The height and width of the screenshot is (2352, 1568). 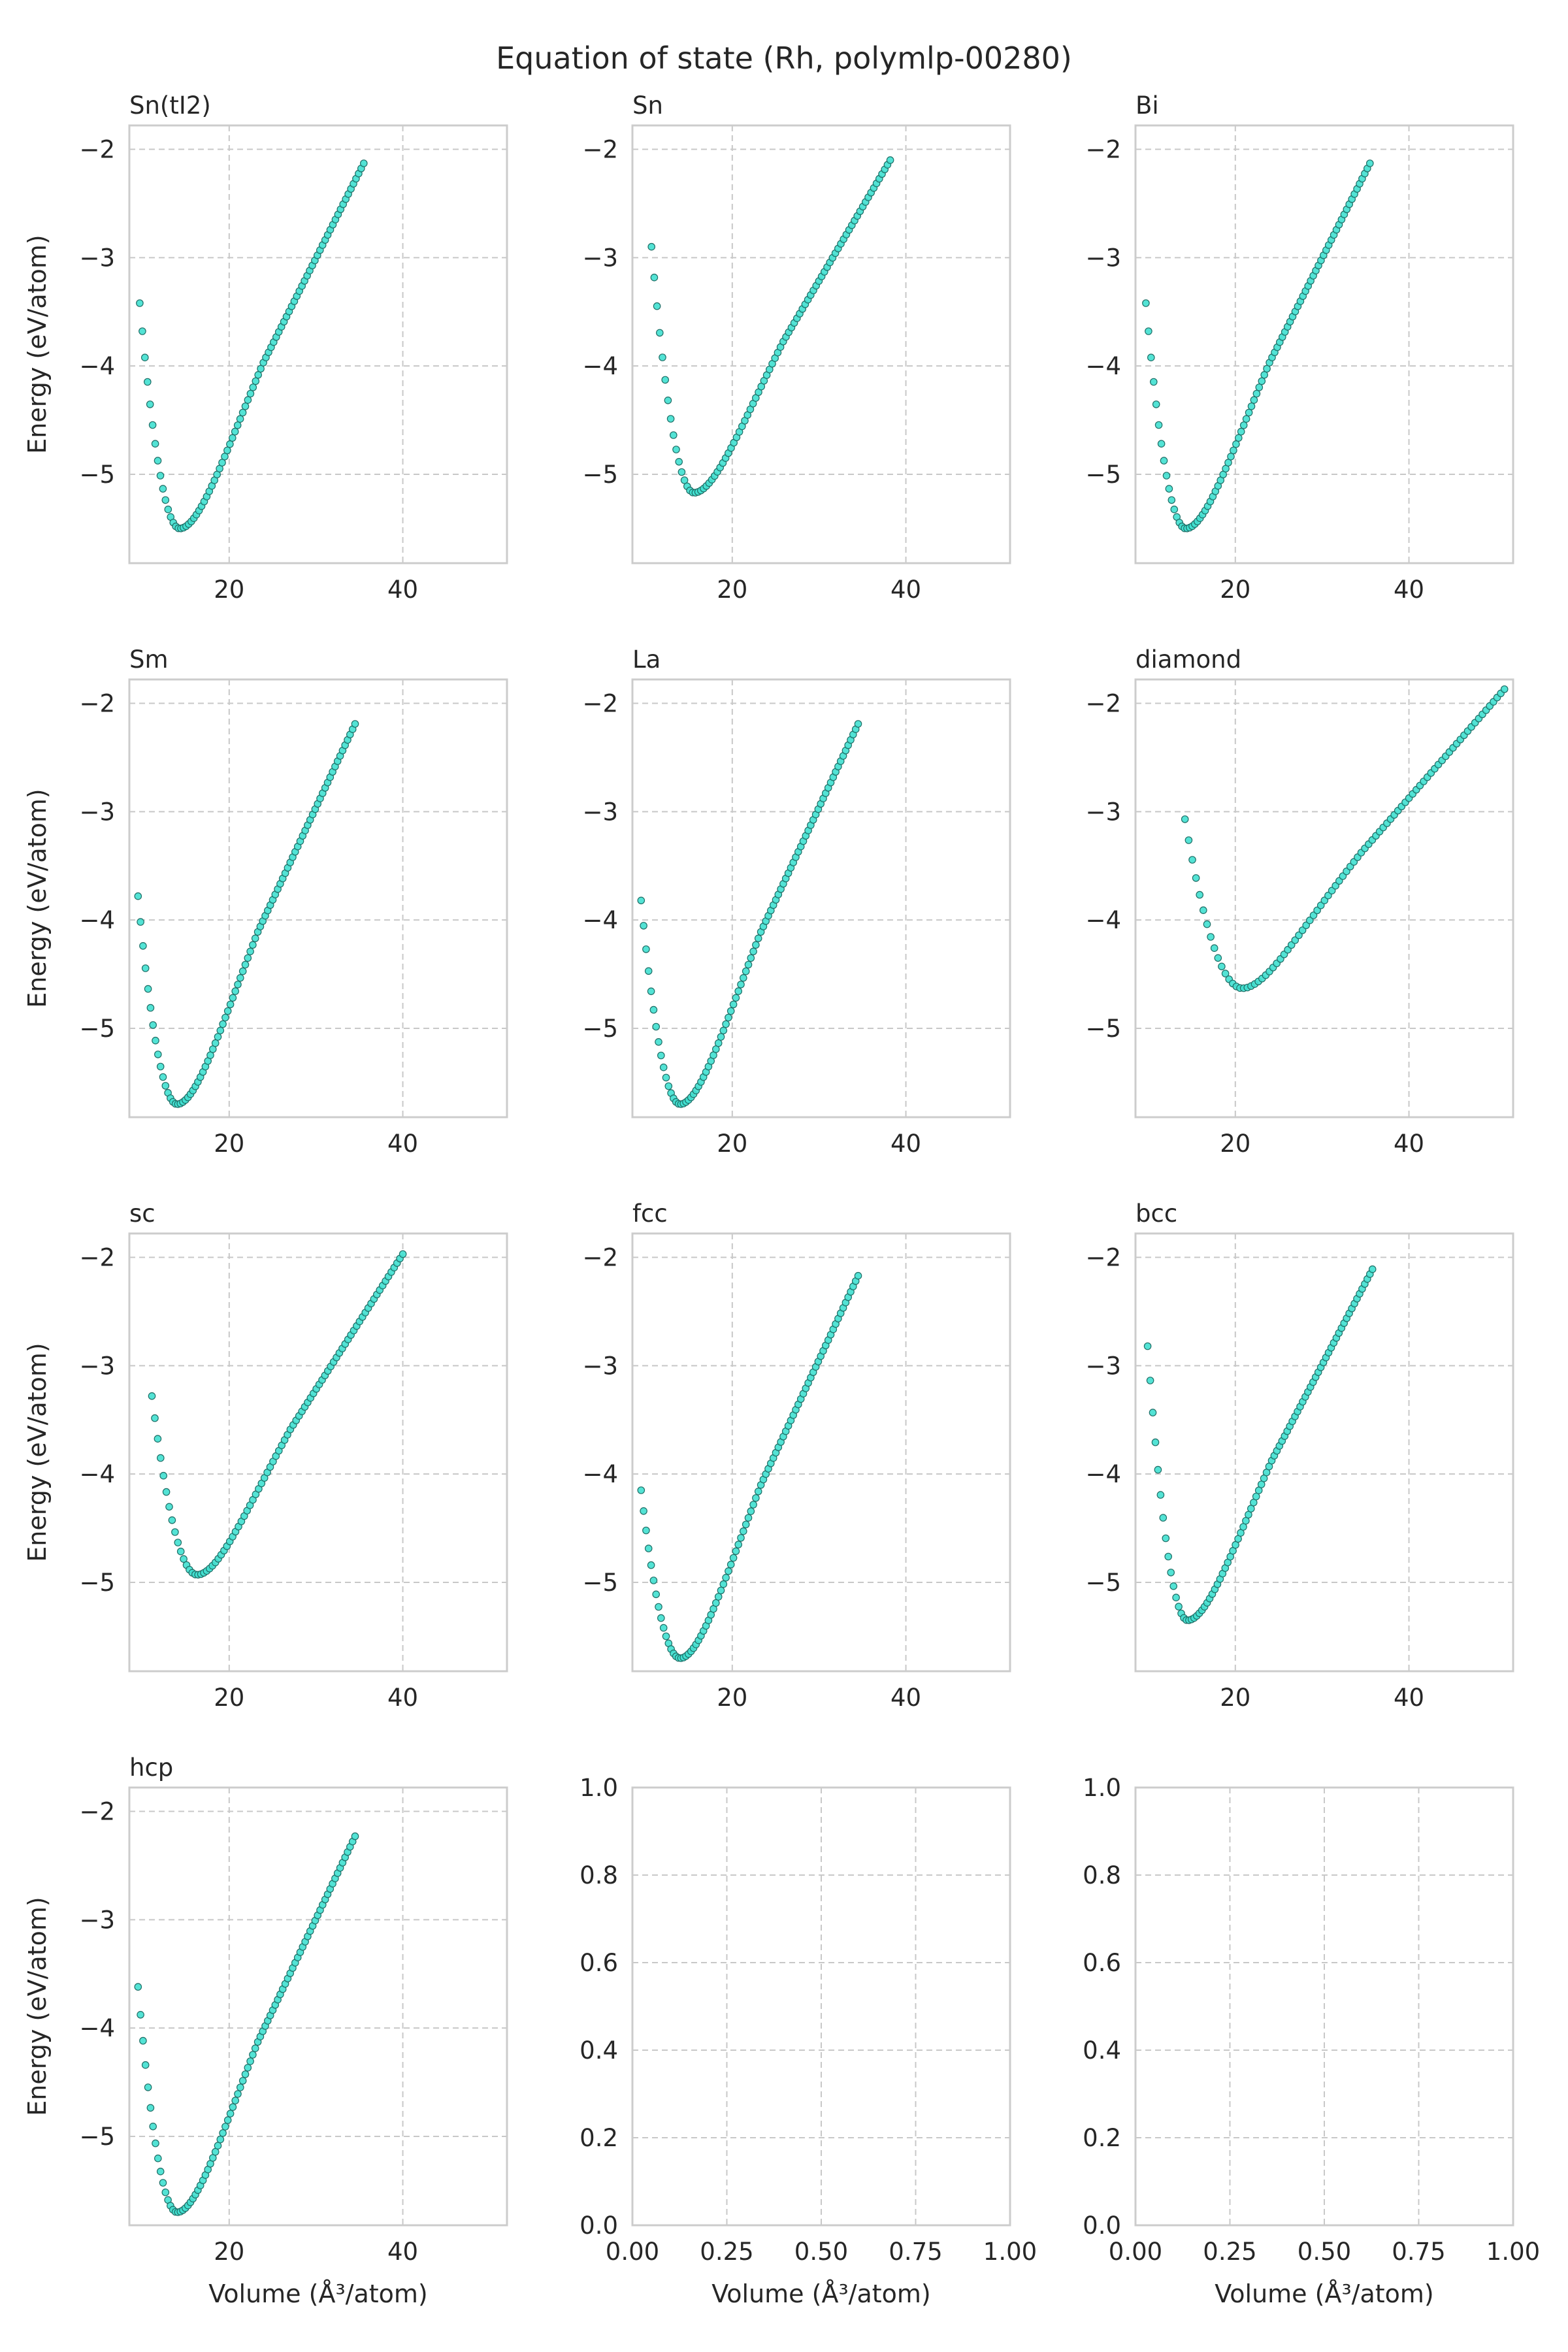 I want to click on subplot-title: sc, so click(x=142, y=1214).